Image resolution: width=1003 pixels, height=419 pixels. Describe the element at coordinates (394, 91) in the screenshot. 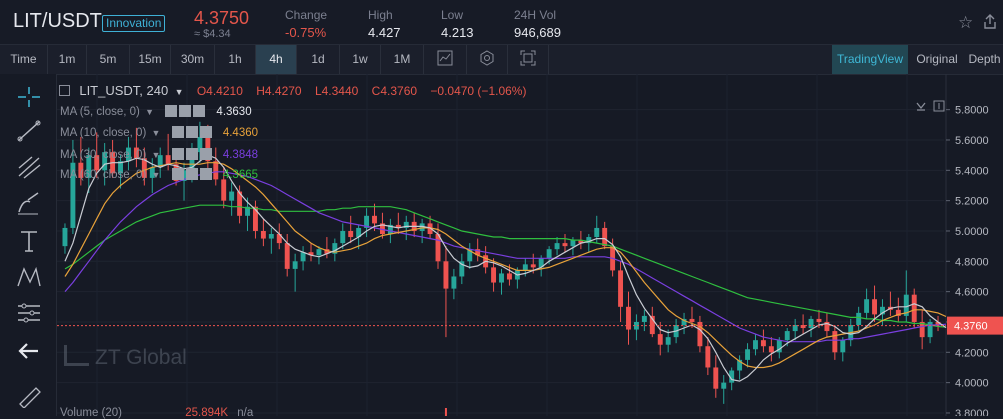

I see `close-value: C4.3760` at that location.